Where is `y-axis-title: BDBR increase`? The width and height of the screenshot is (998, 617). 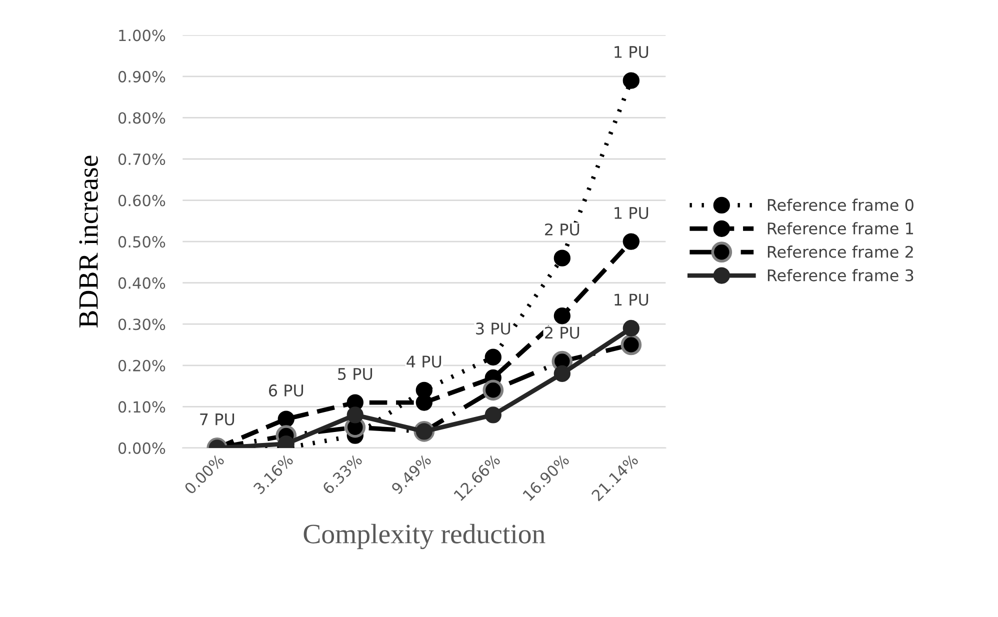 y-axis-title: BDBR increase is located at coordinates (88, 242).